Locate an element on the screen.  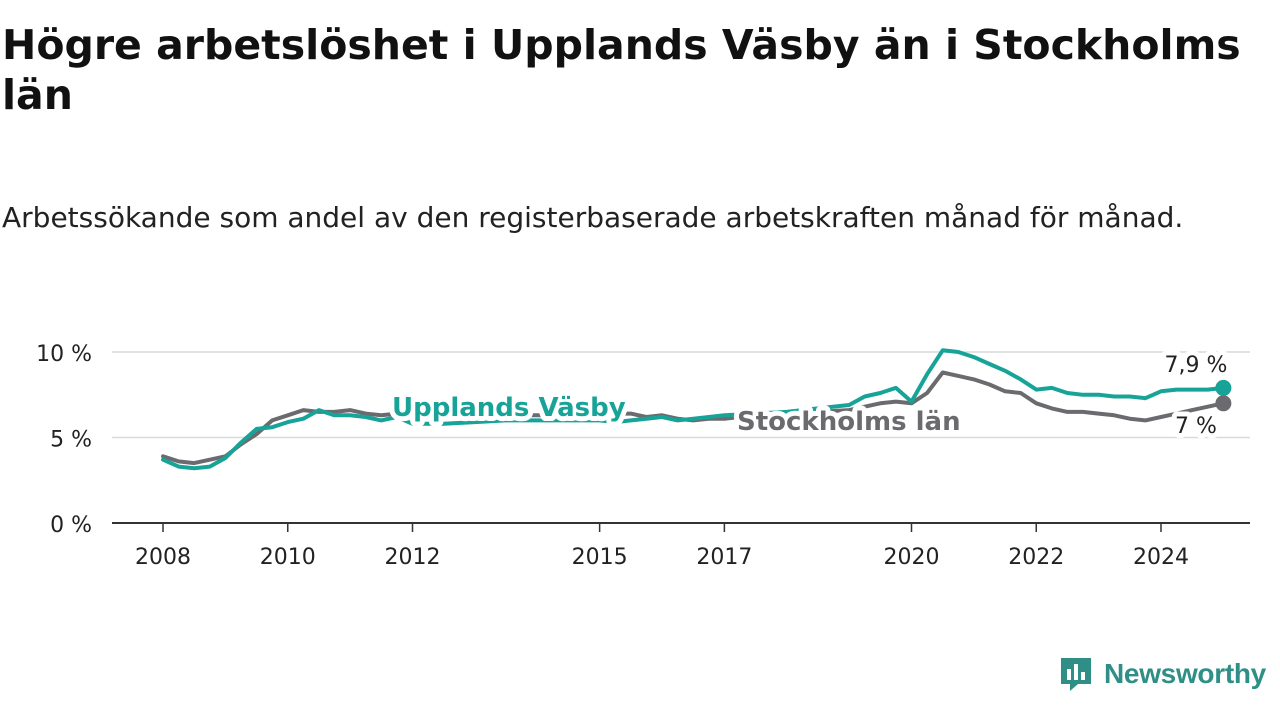
x-tick-label-2012: 2012 is located at coordinates (413, 557).